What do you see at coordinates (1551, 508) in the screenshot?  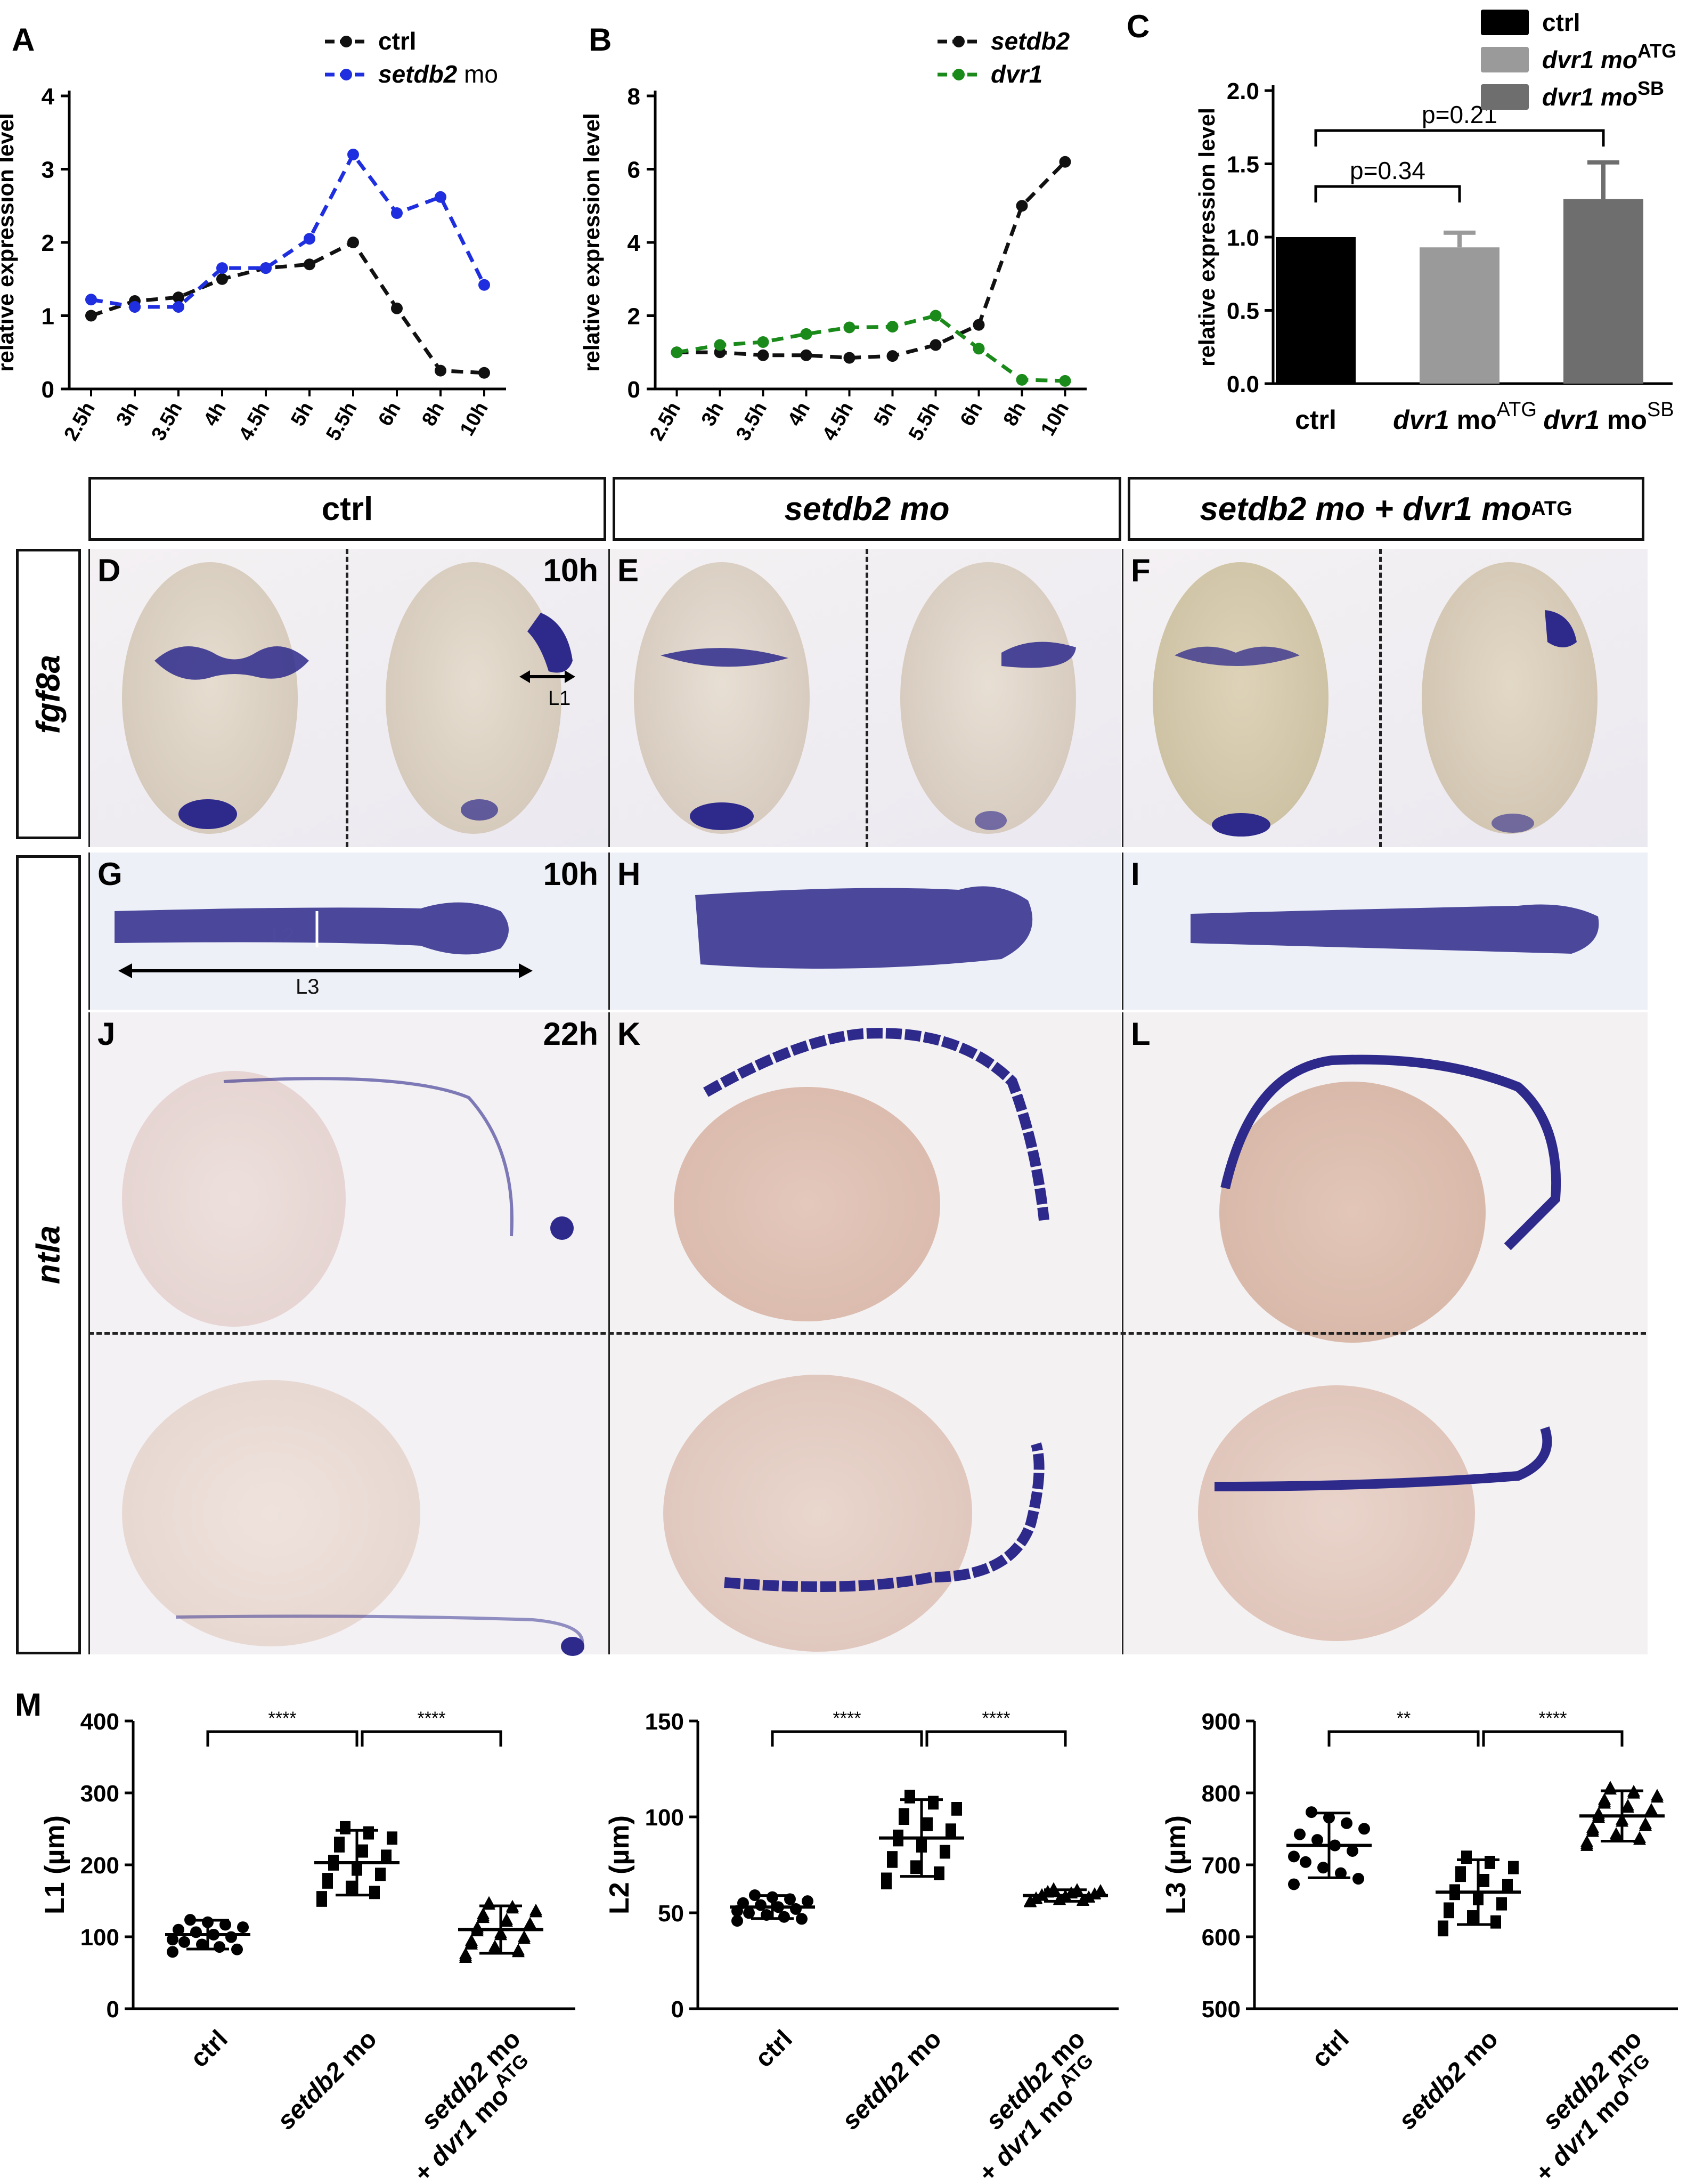 I see `column-header-sup: ATG` at bounding box center [1551, 508].